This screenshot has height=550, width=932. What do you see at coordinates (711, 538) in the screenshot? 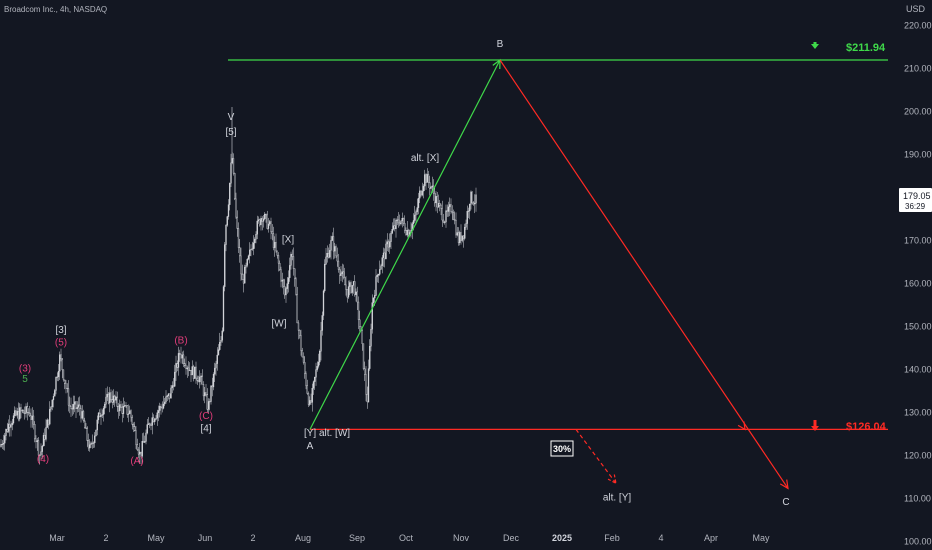
I see `x-tick-label: Apr` at bounding box center [711, 538].